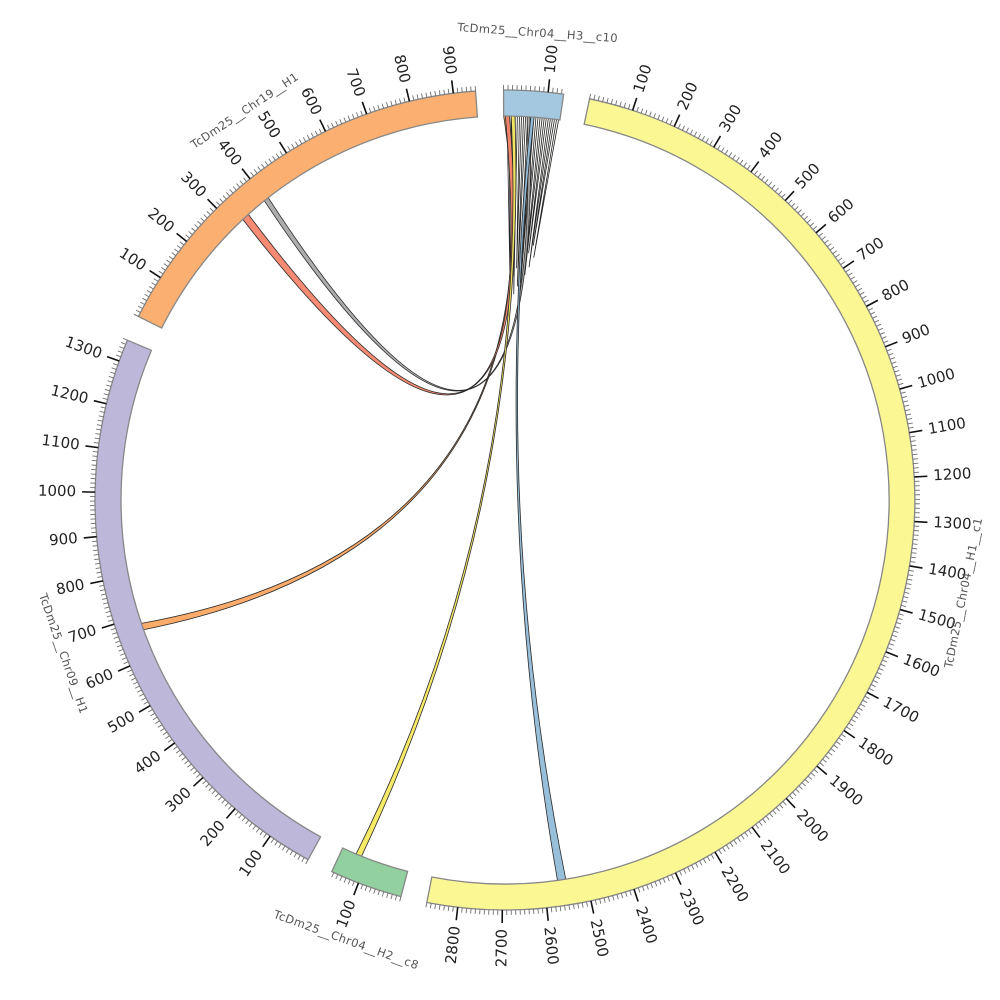 The width and height of the screenshot is (1000, 1000). Describe the element at coordinates (449, 60) in the screenshot. I see `tick-label-chr19_h1-900: 900` at that location.